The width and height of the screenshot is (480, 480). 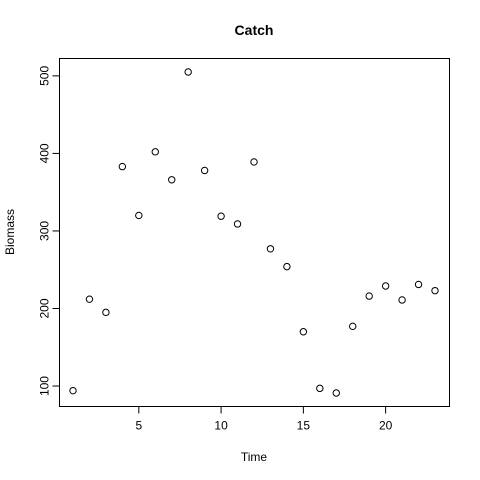 What do you see at coordinates (45, 231) in the screenshot?
I see `y-tick-label: 300` at bounding box center [45, 231].